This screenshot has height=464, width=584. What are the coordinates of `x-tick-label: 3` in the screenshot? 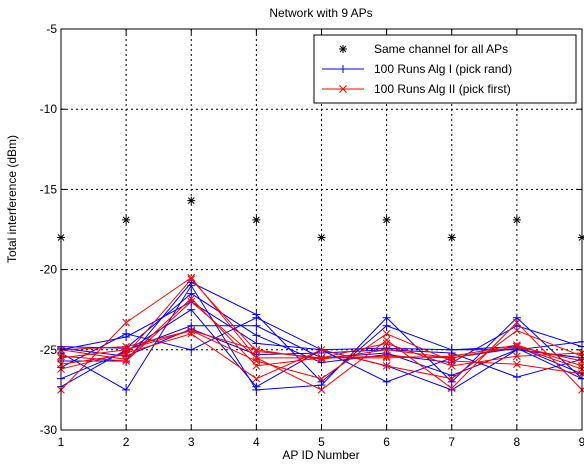 It's located at (191, 442).